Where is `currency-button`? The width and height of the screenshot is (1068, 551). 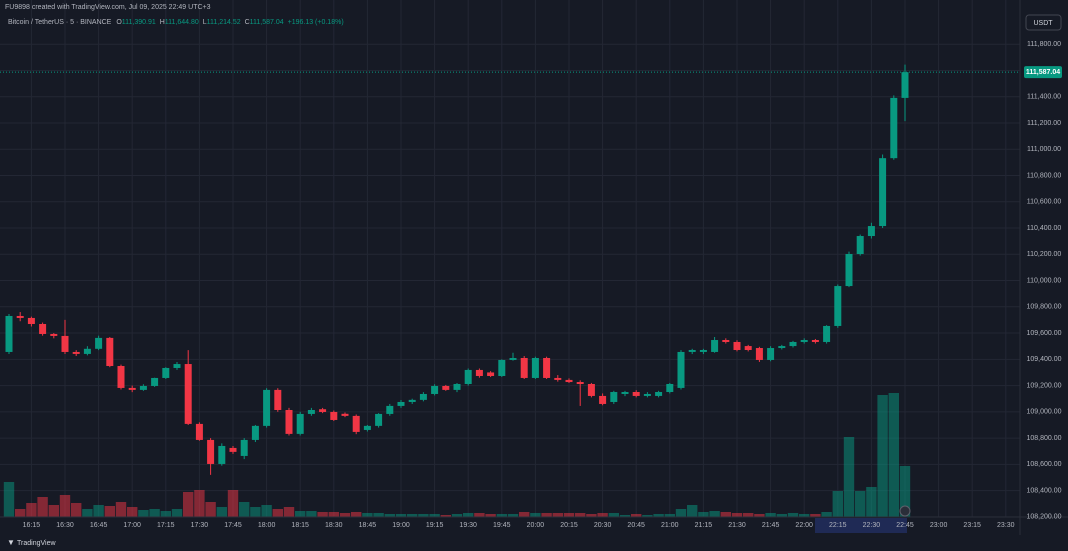
currency-button is located at coordinates (1043, 22).